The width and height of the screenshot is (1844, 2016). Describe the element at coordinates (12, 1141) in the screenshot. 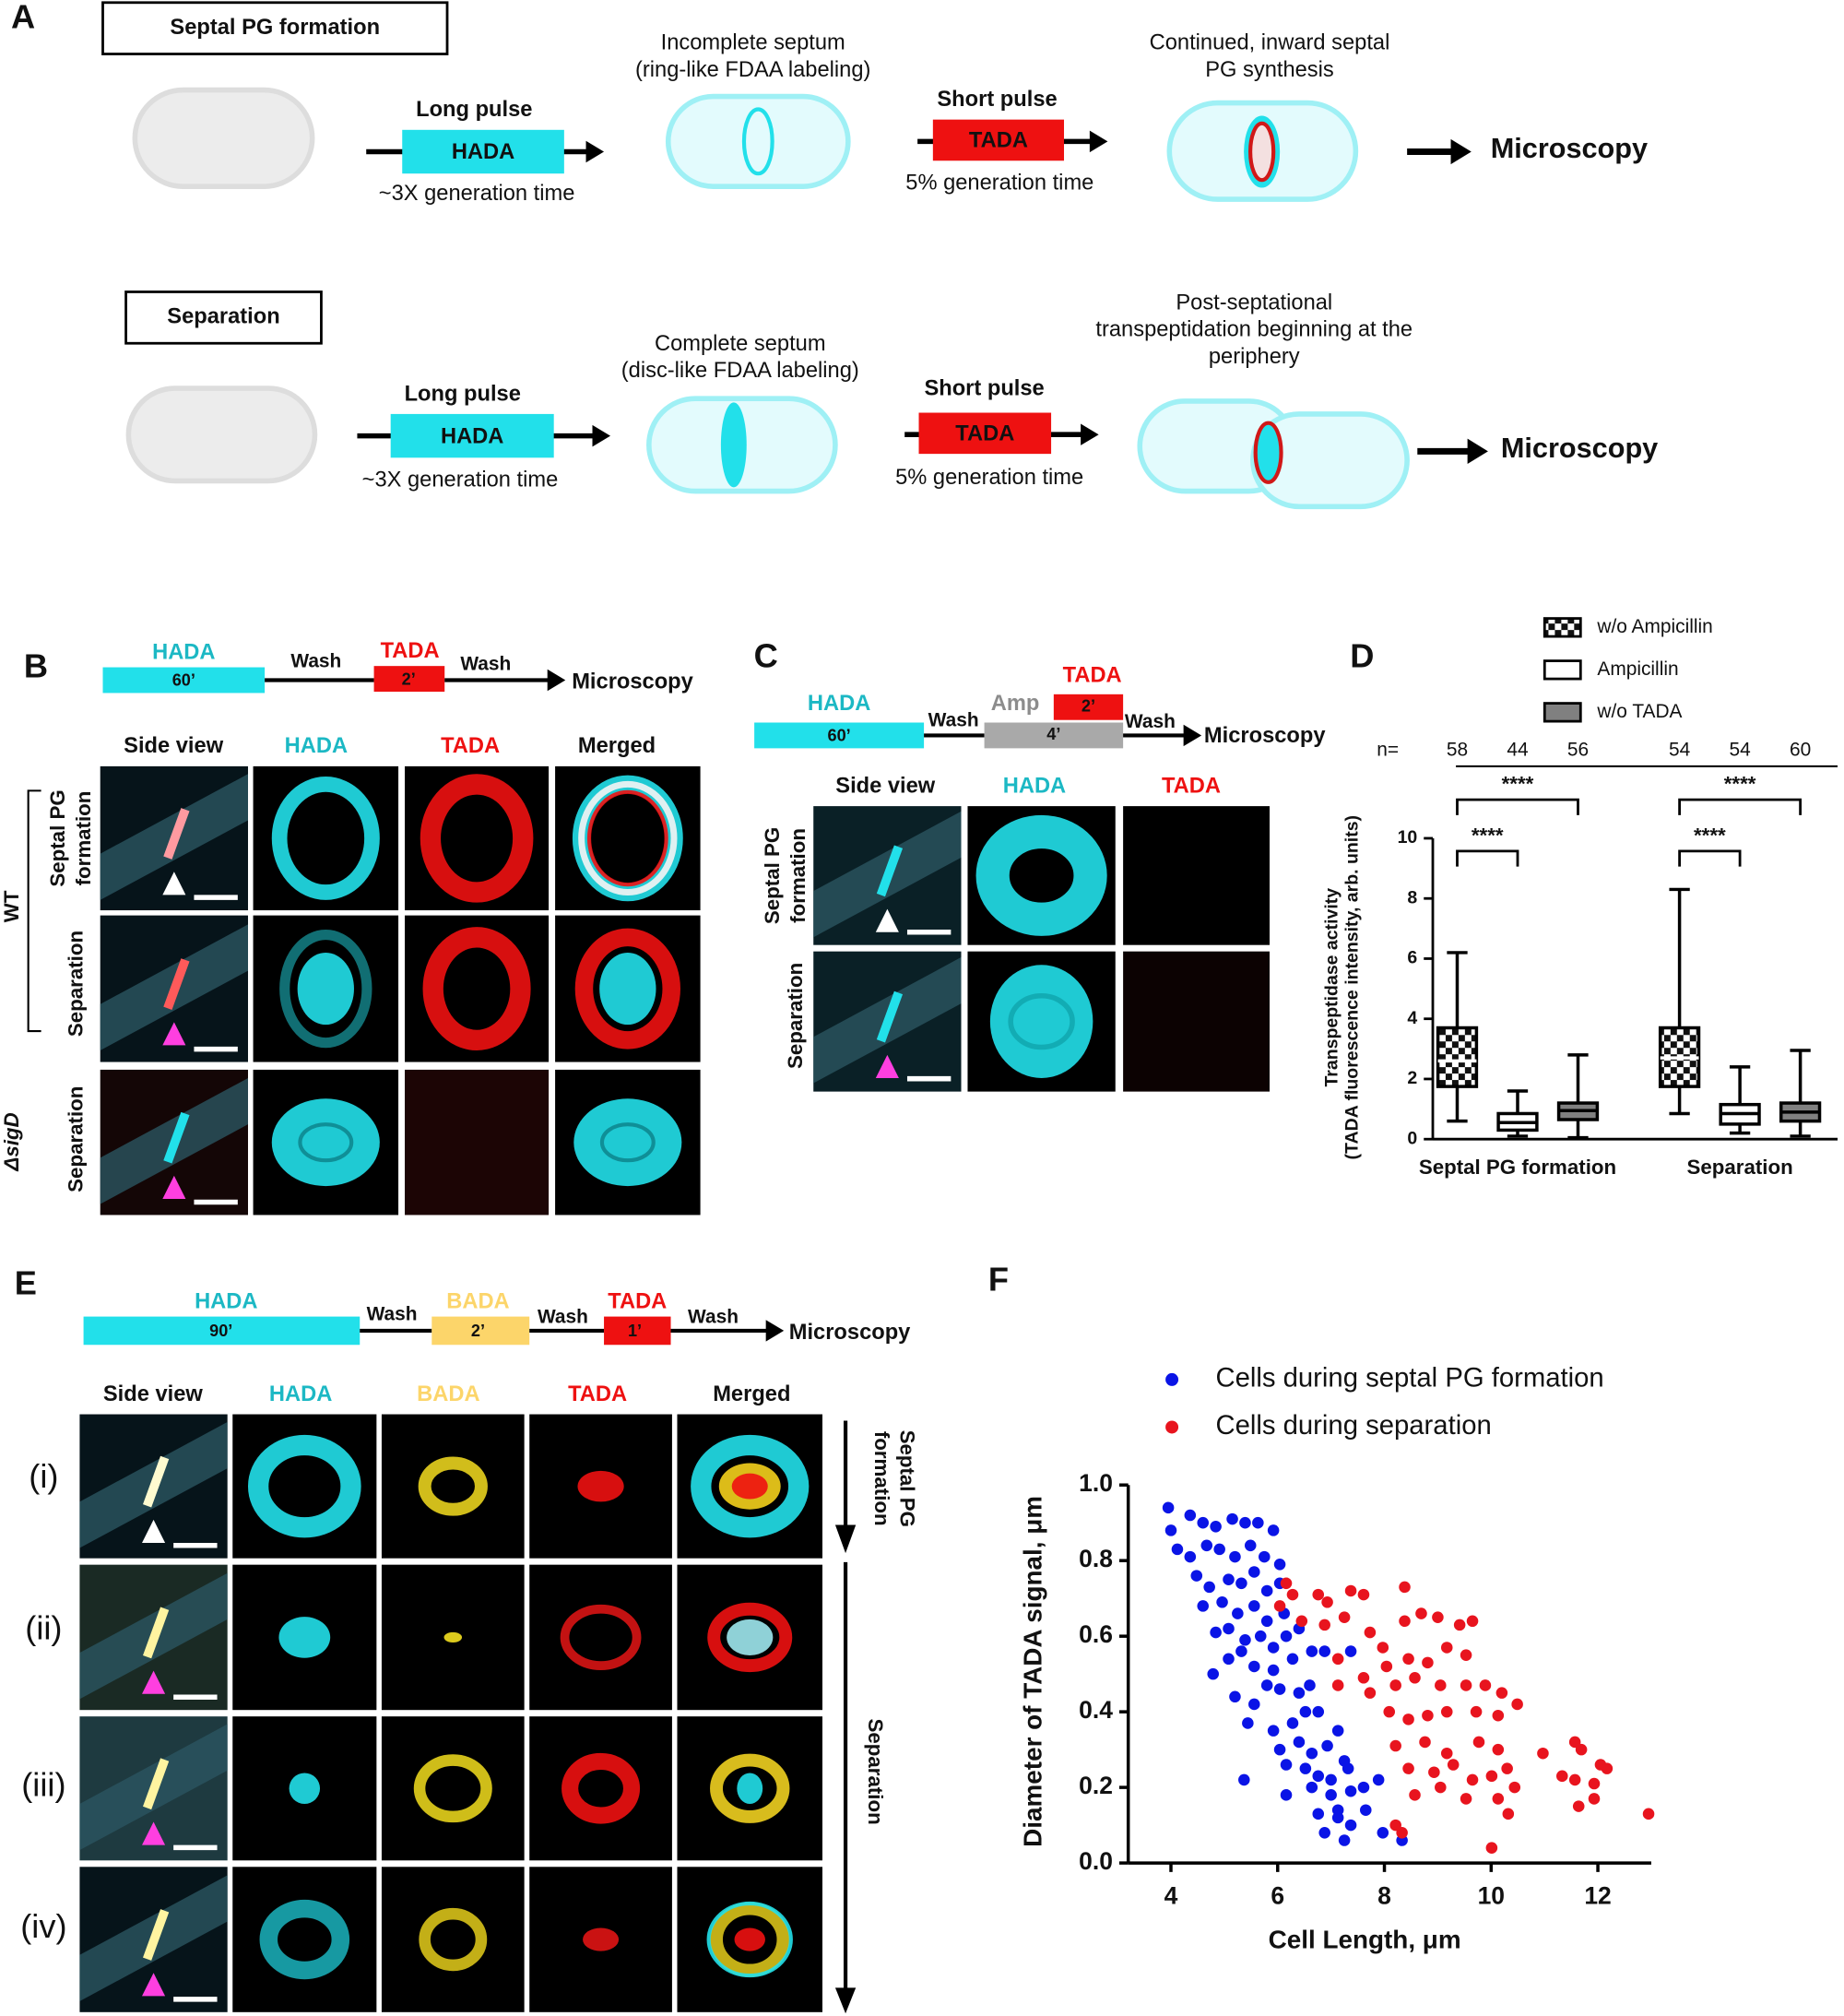

I see `label: ΔsigD` at that location.